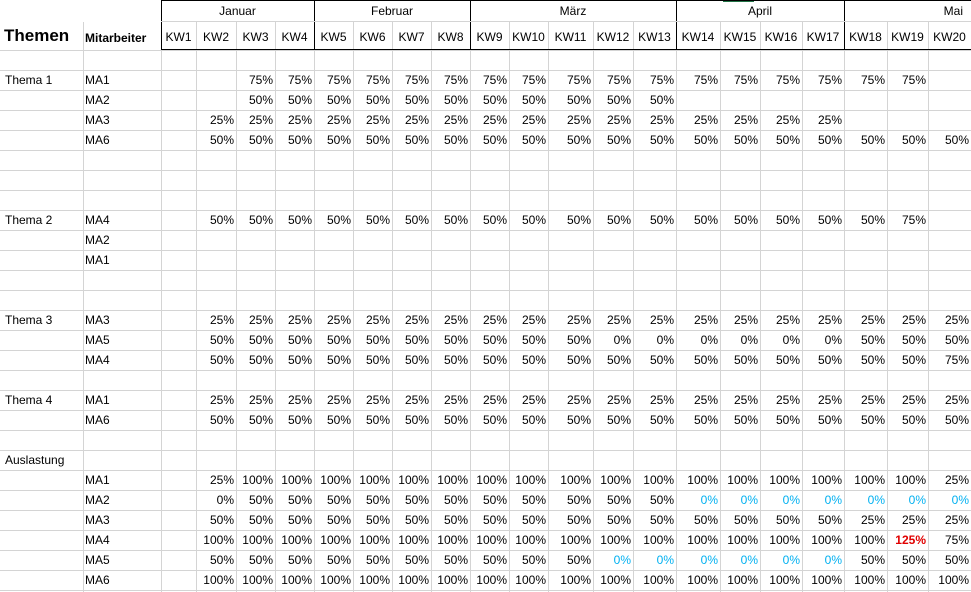 This screenshot has width=971, height=592. Describe the element at coordinates (613, 37) in the screenshot. I see `week-header: KW12` at that location.